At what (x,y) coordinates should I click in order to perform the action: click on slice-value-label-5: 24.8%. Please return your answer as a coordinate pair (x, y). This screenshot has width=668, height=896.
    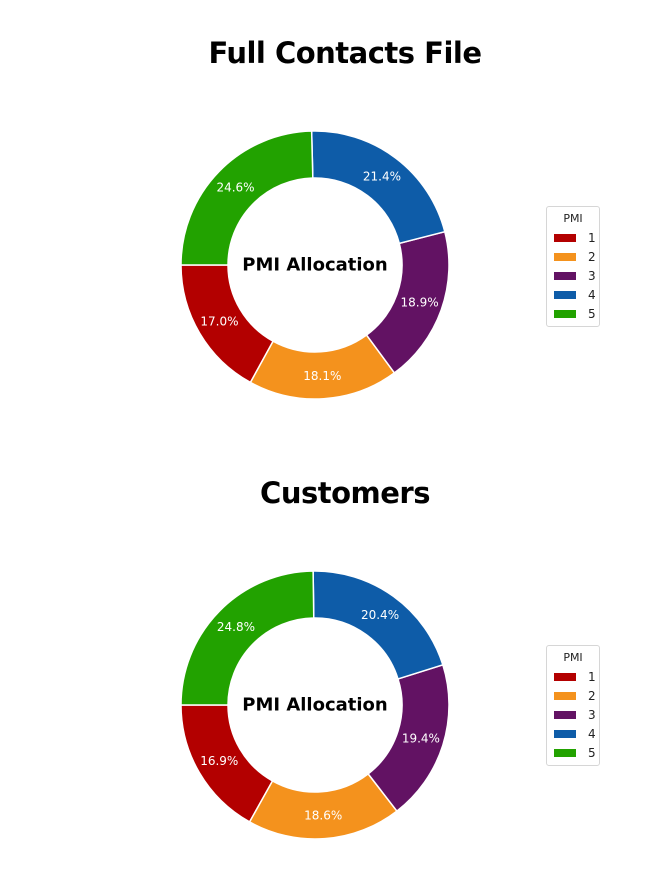
    Looking at the image, I should click on (236, 627).